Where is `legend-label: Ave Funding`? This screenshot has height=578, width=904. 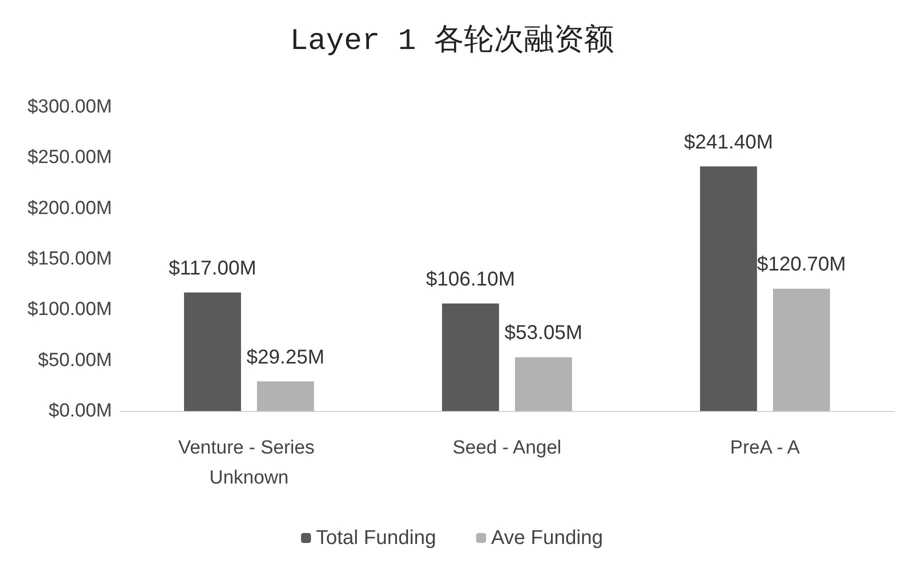
legend-label: Ave Funding is located at coordinates (547, 538).